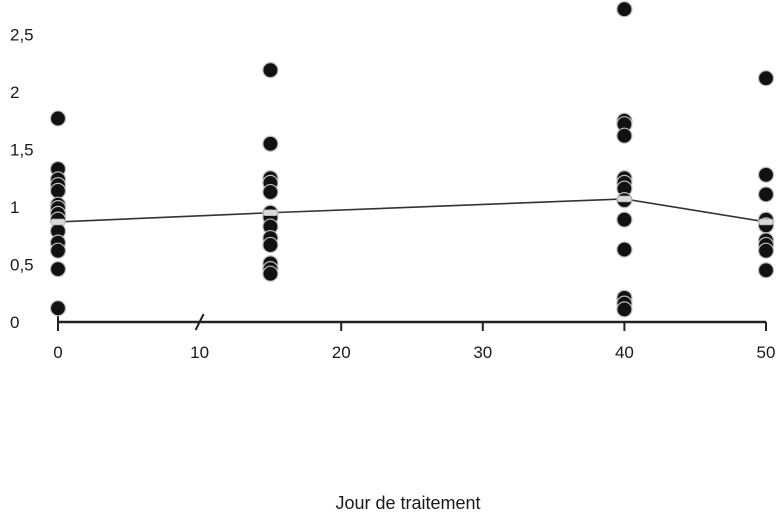  I want to click on x-tick-label: 20, so click(341, 352).